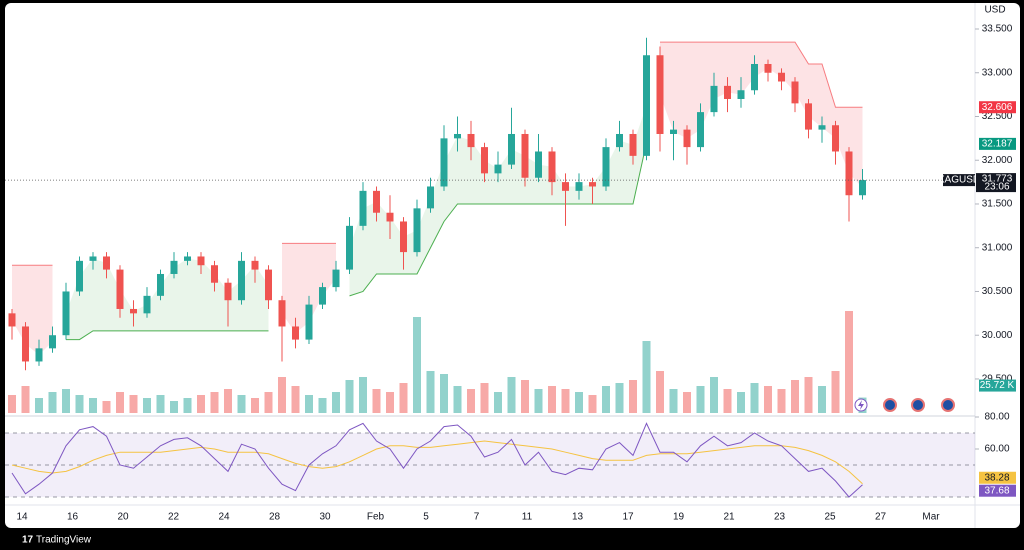  What do you see at coordinates (28, 540) in the screenshot?
I see `logo-mark: 17` at bounding box center [28, 540].